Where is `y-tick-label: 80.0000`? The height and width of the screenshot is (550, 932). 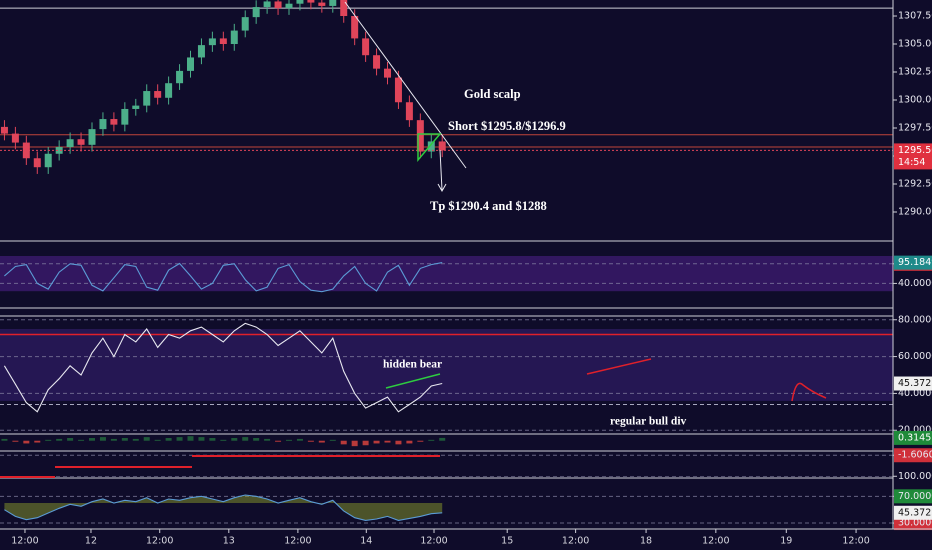 y-tick-label: 80.0000 is located at coordinates (915, 319).